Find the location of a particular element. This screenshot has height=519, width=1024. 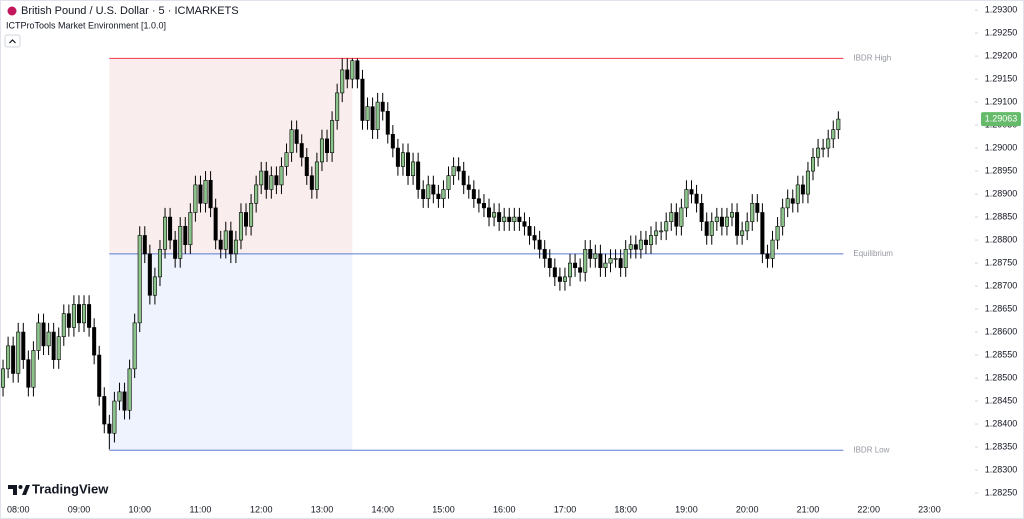

y-tick-label: 1.29200 is located at coordinates (1001, 55).